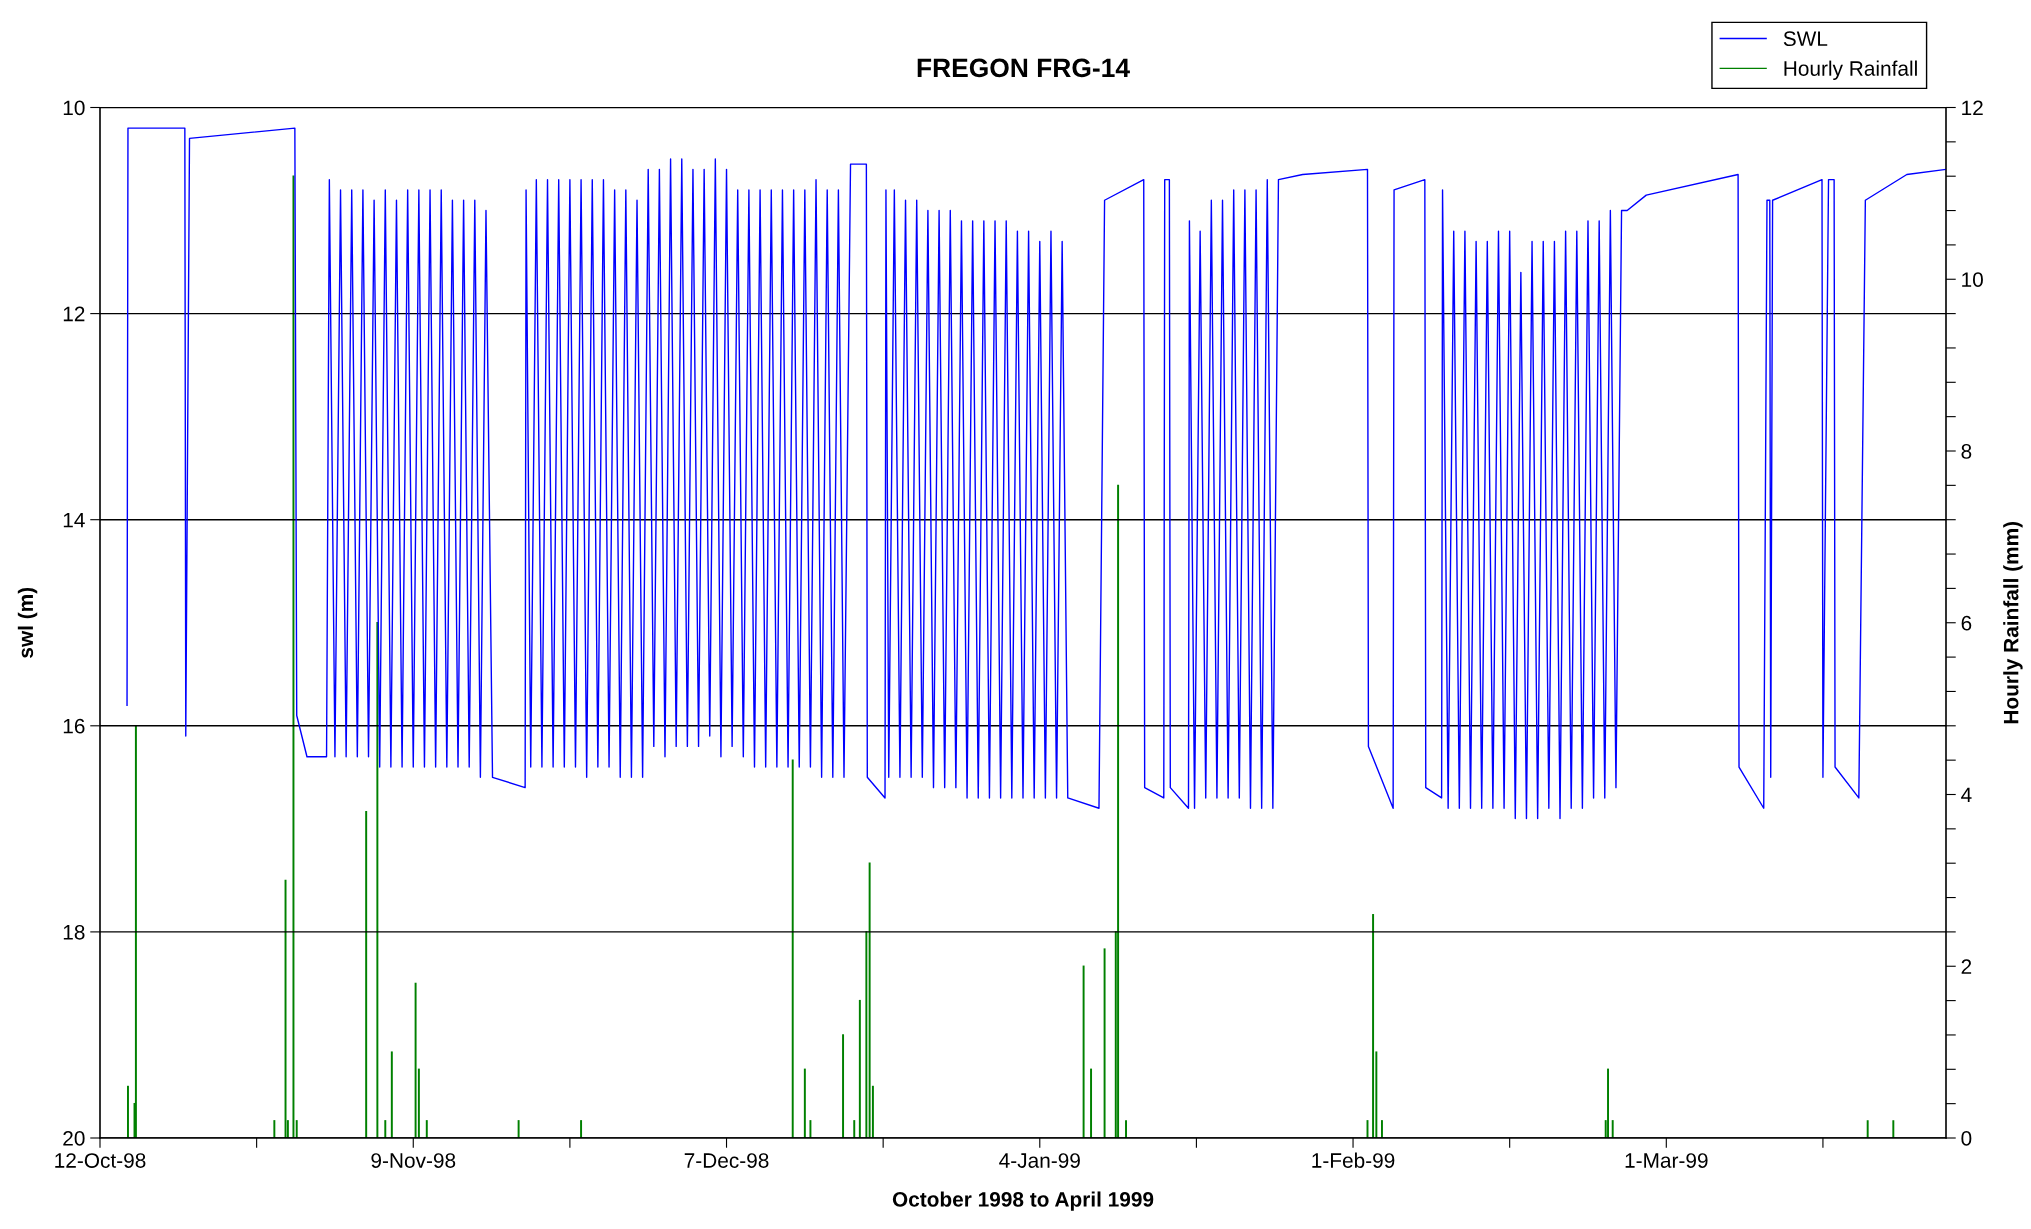 The width and height of the screenshot is (2031, 1229). Describe the element at coordinates (726, 1160) in the screenshot. I see `x-tick-label: 7-Dec-98` at that location.